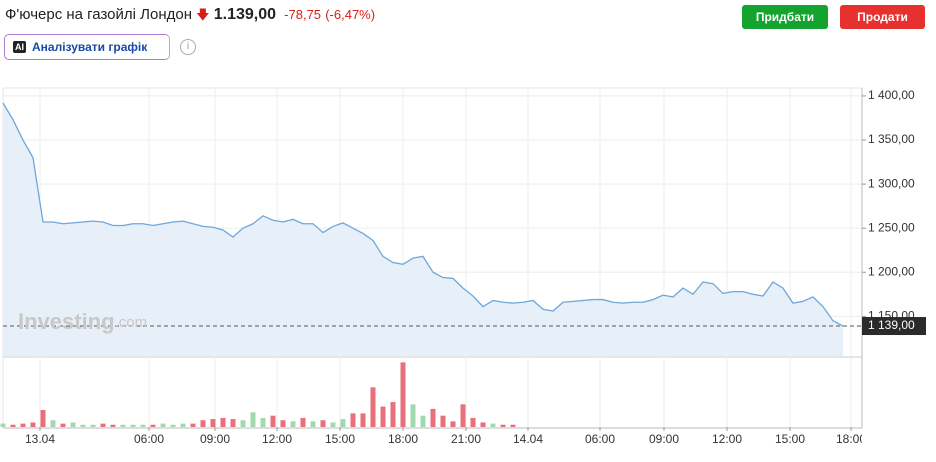 The height and width of the screenshot is (462, 936). Describe the element at coordinates (466, 439) in the screenshot. I see `x-tick-label: 21:00` at that location.